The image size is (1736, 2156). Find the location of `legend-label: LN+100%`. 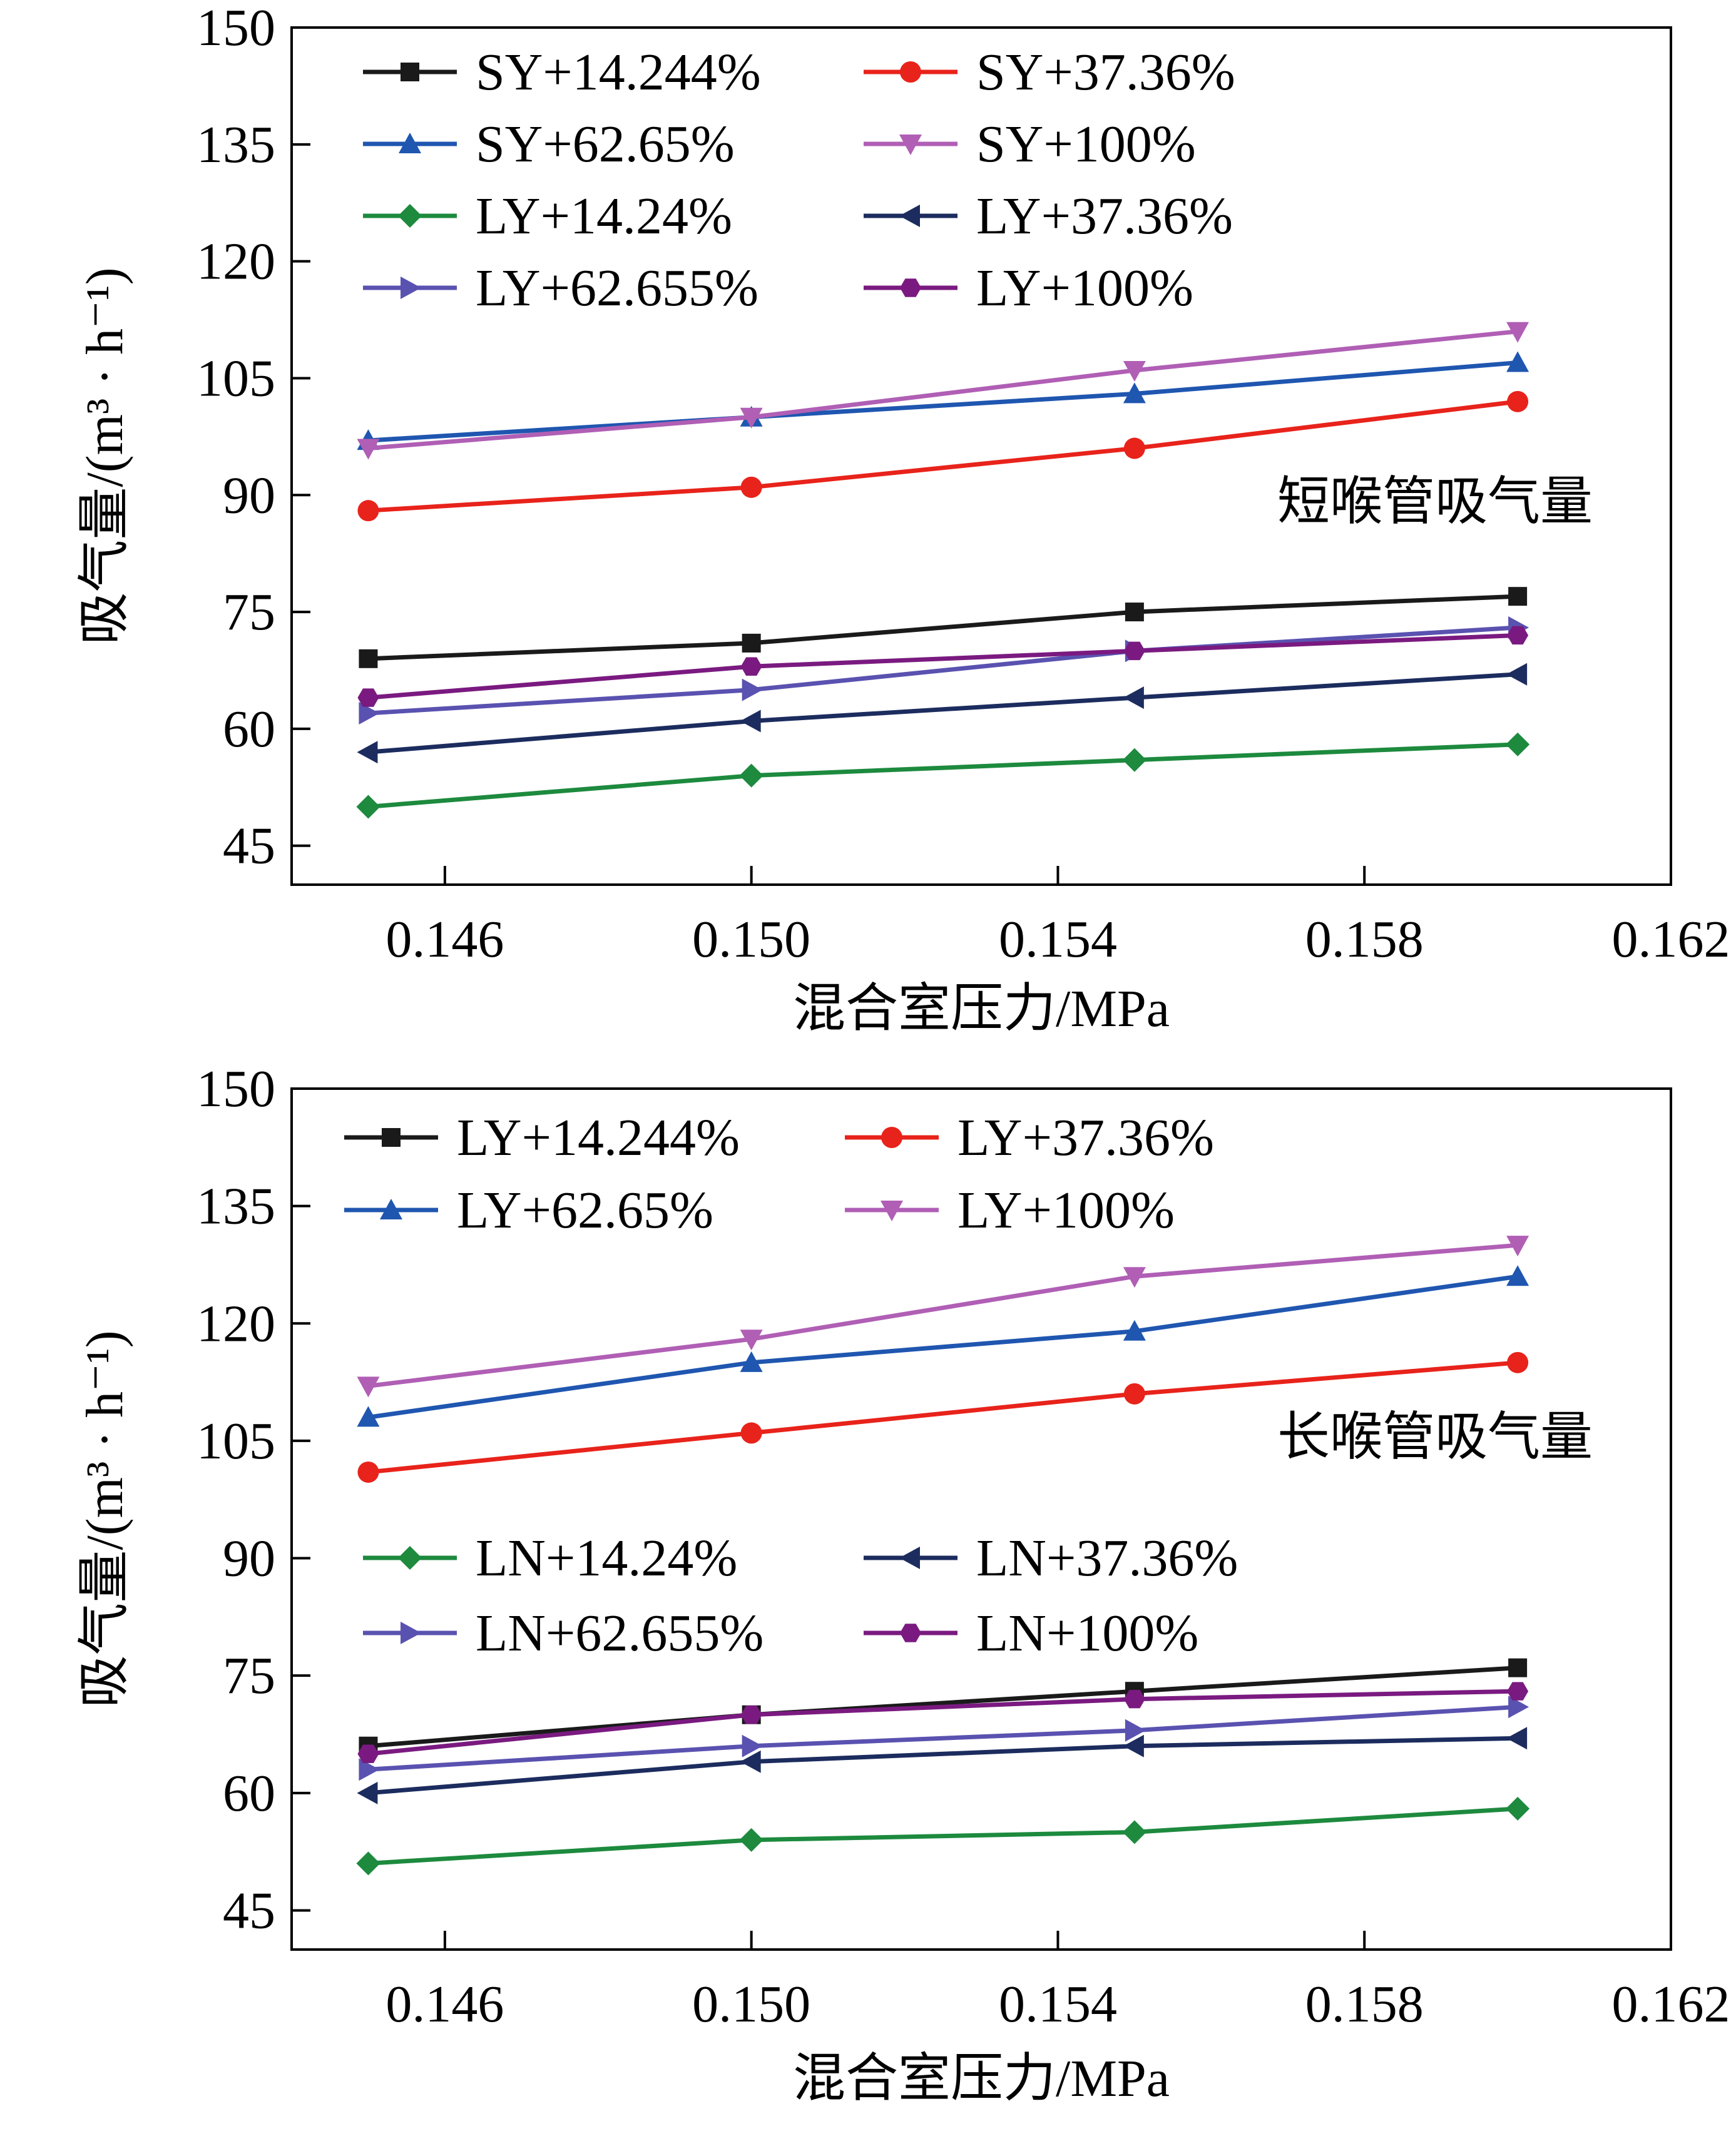

legend-label: LN+100% is located at coordinates (1087, 1633).